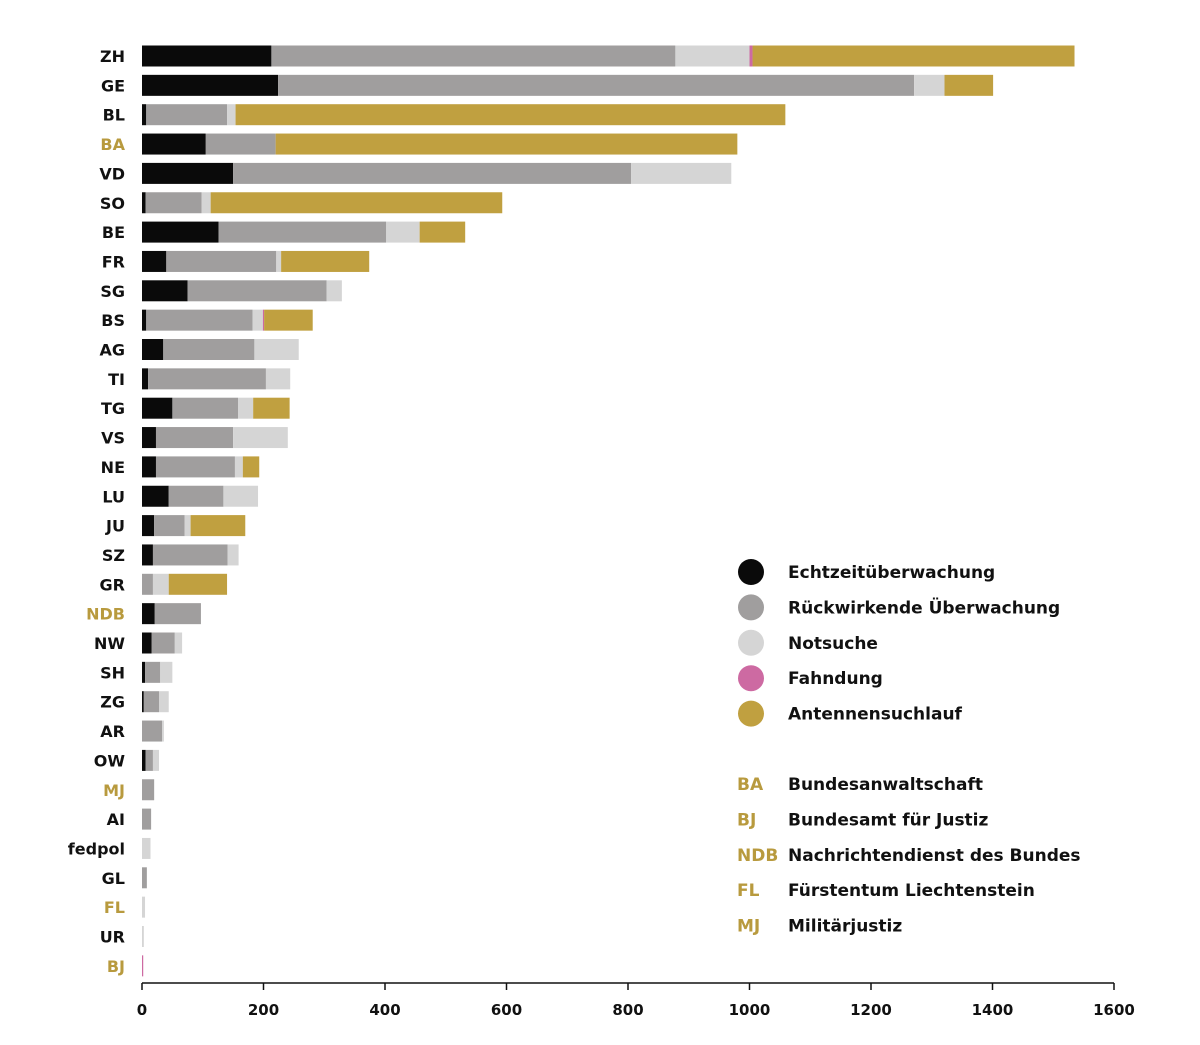 This screenshot has width=1200, height=1045. I want to click on legend-label: Fahndung, so click(835, 679).